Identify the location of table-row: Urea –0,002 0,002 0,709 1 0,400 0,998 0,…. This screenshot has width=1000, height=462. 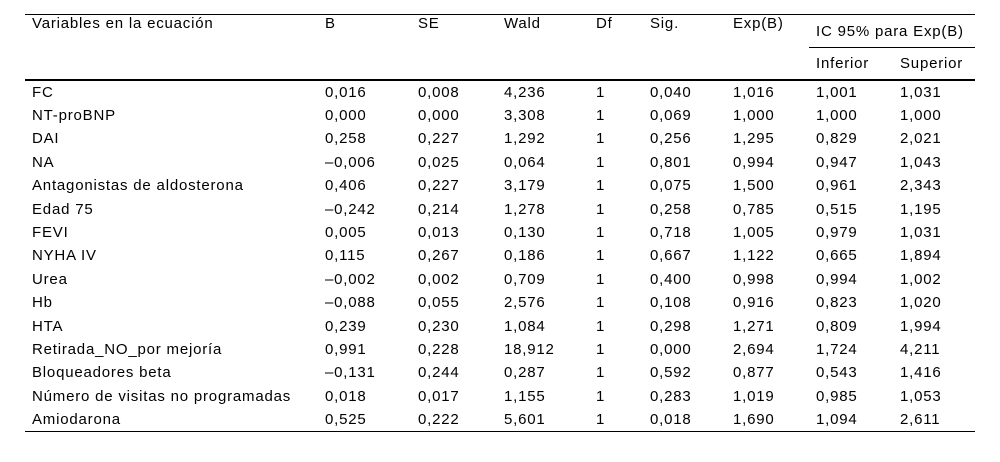
(500, 279).